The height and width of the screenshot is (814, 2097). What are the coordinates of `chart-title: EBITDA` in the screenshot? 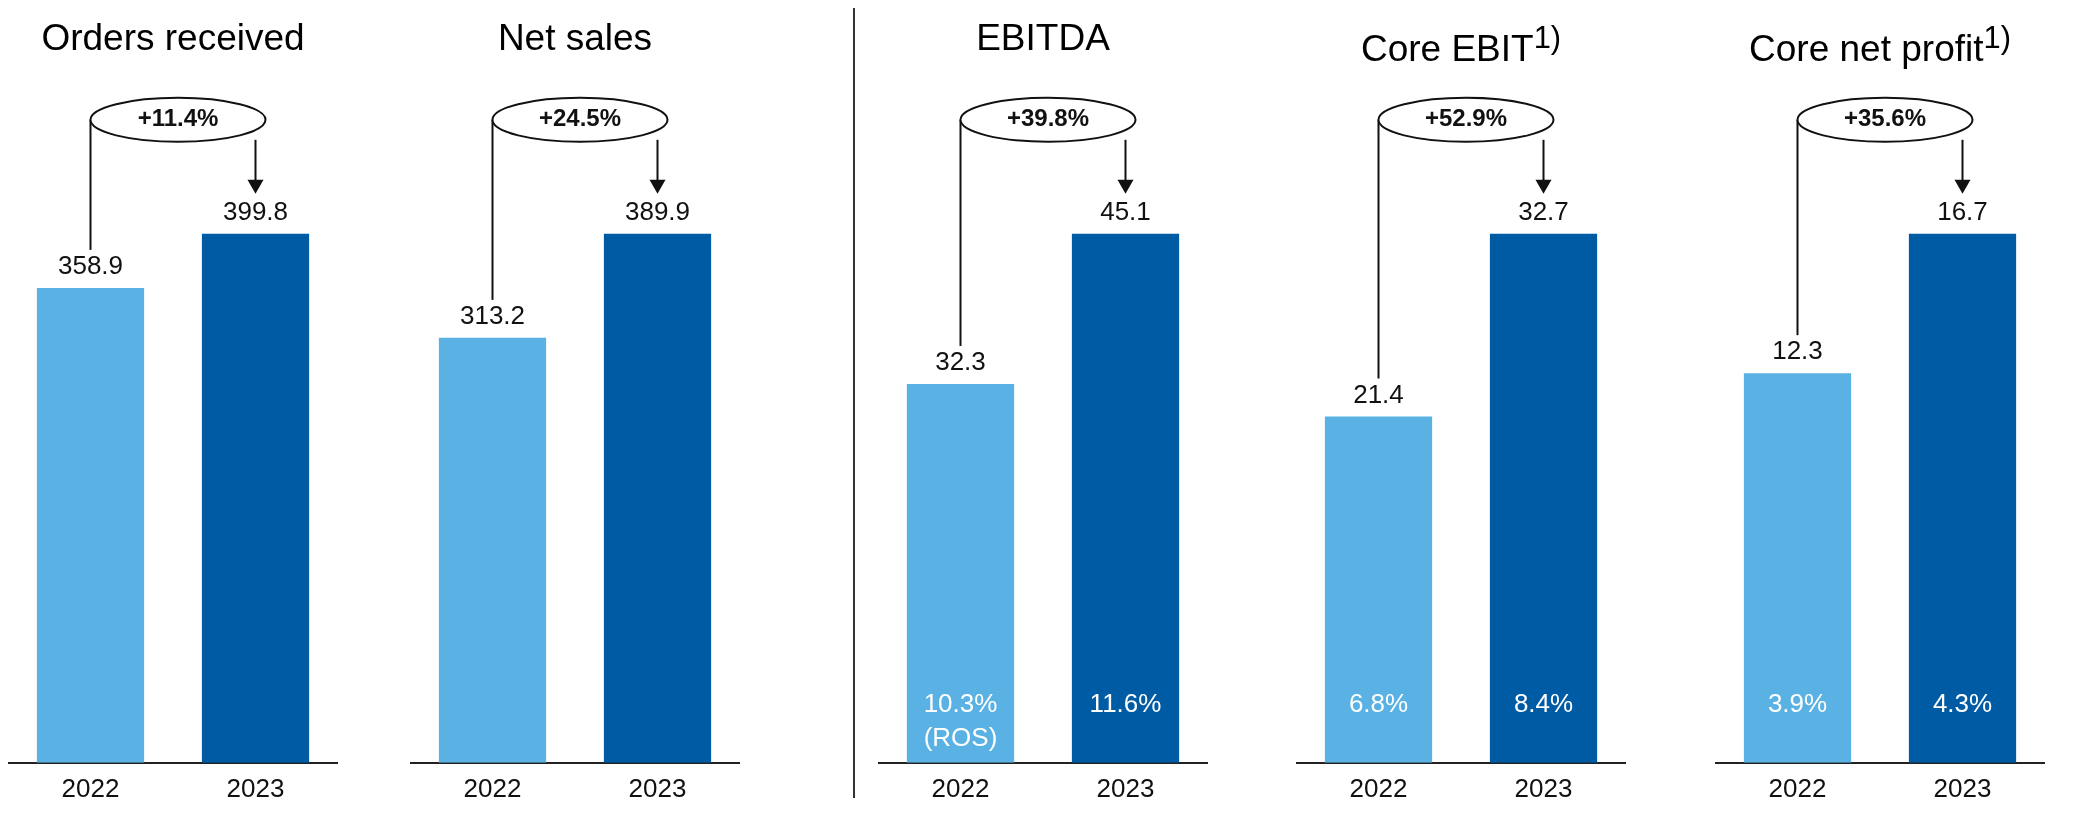 It's located at (1043, 38).